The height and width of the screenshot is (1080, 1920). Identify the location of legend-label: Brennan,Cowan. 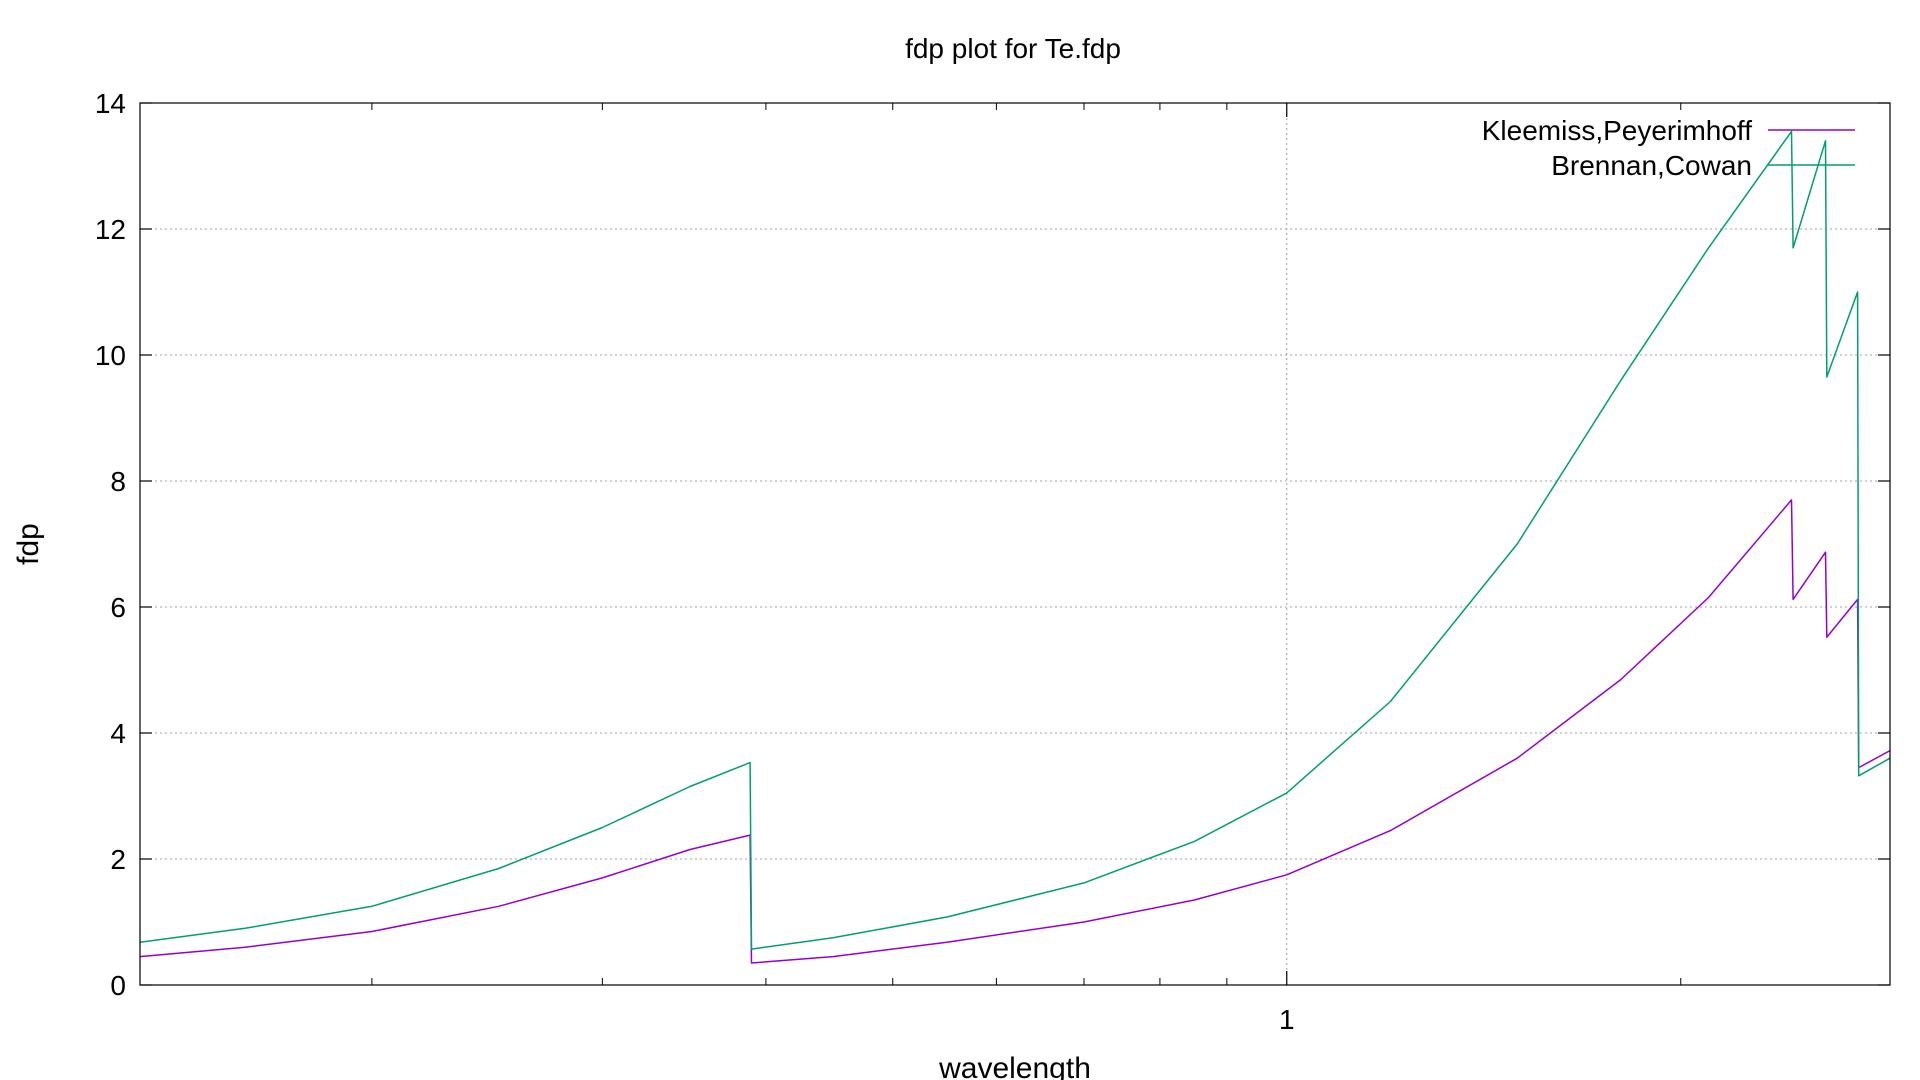
(1651, 165).